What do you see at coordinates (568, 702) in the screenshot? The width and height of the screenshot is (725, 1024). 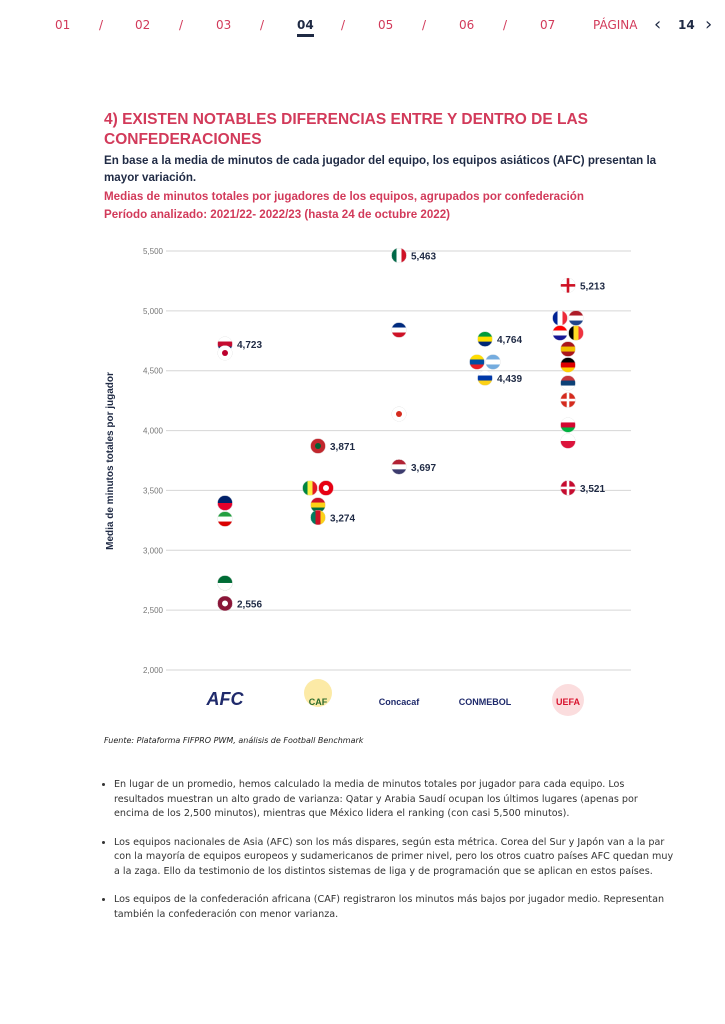 I see `logo-uefa: UEFA` at bounding box center [568, 702].